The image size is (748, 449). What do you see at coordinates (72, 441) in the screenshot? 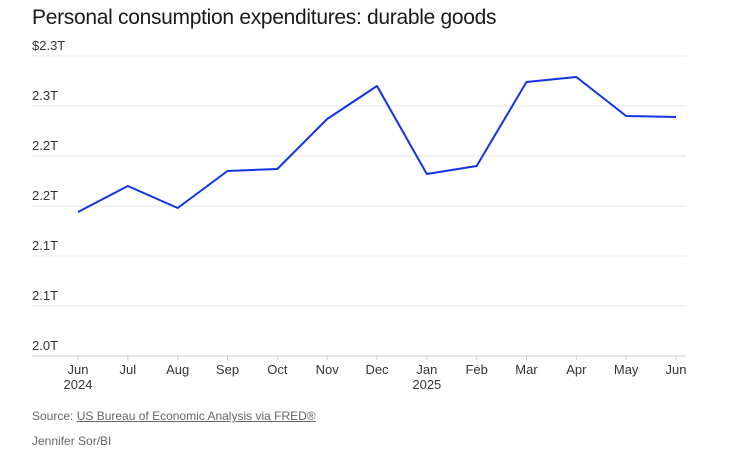
I see `credit-line: Jennifer Sor/BI` at bounding box center [72, 441].